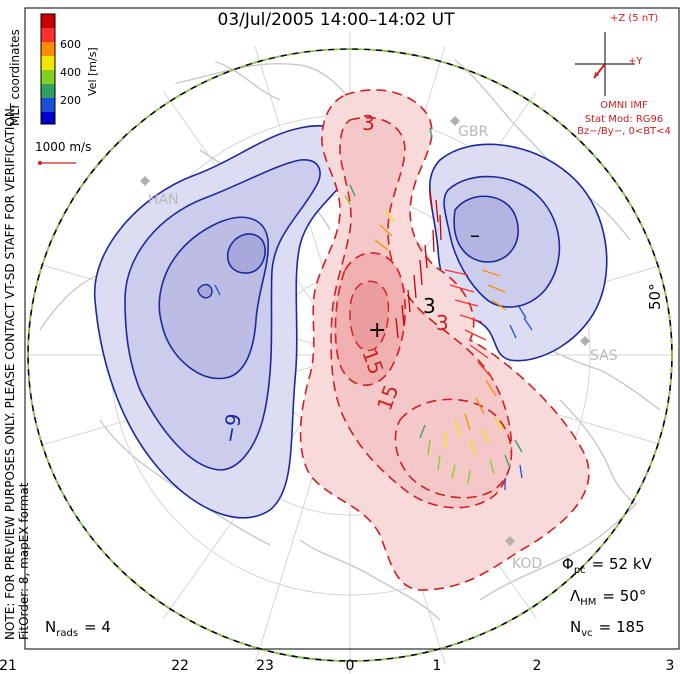 The height and width of the screenshot is (674, 680). Describe the element at coordinates (635, 61) in the screenshot. I see `imf-y-label: +Y` at that location.